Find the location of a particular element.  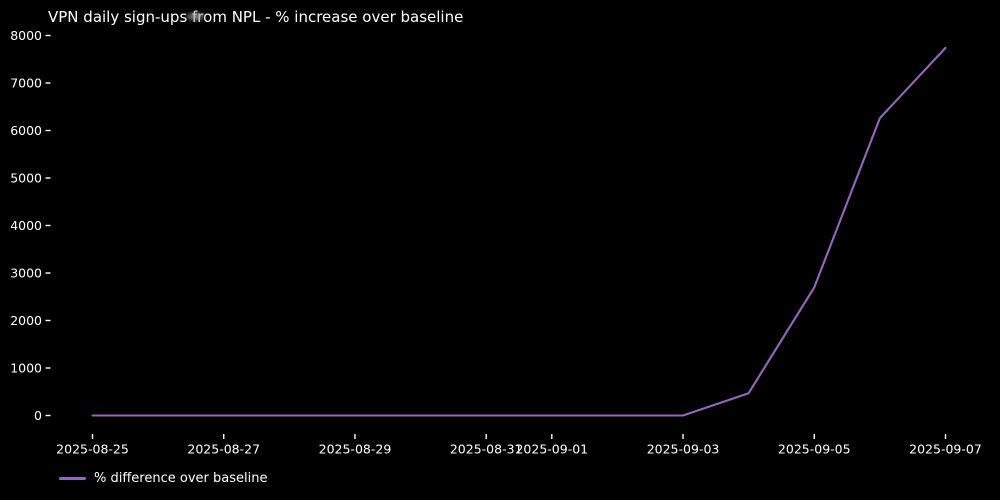

y-tick-label: 0 is located at coordinates (38, 415).